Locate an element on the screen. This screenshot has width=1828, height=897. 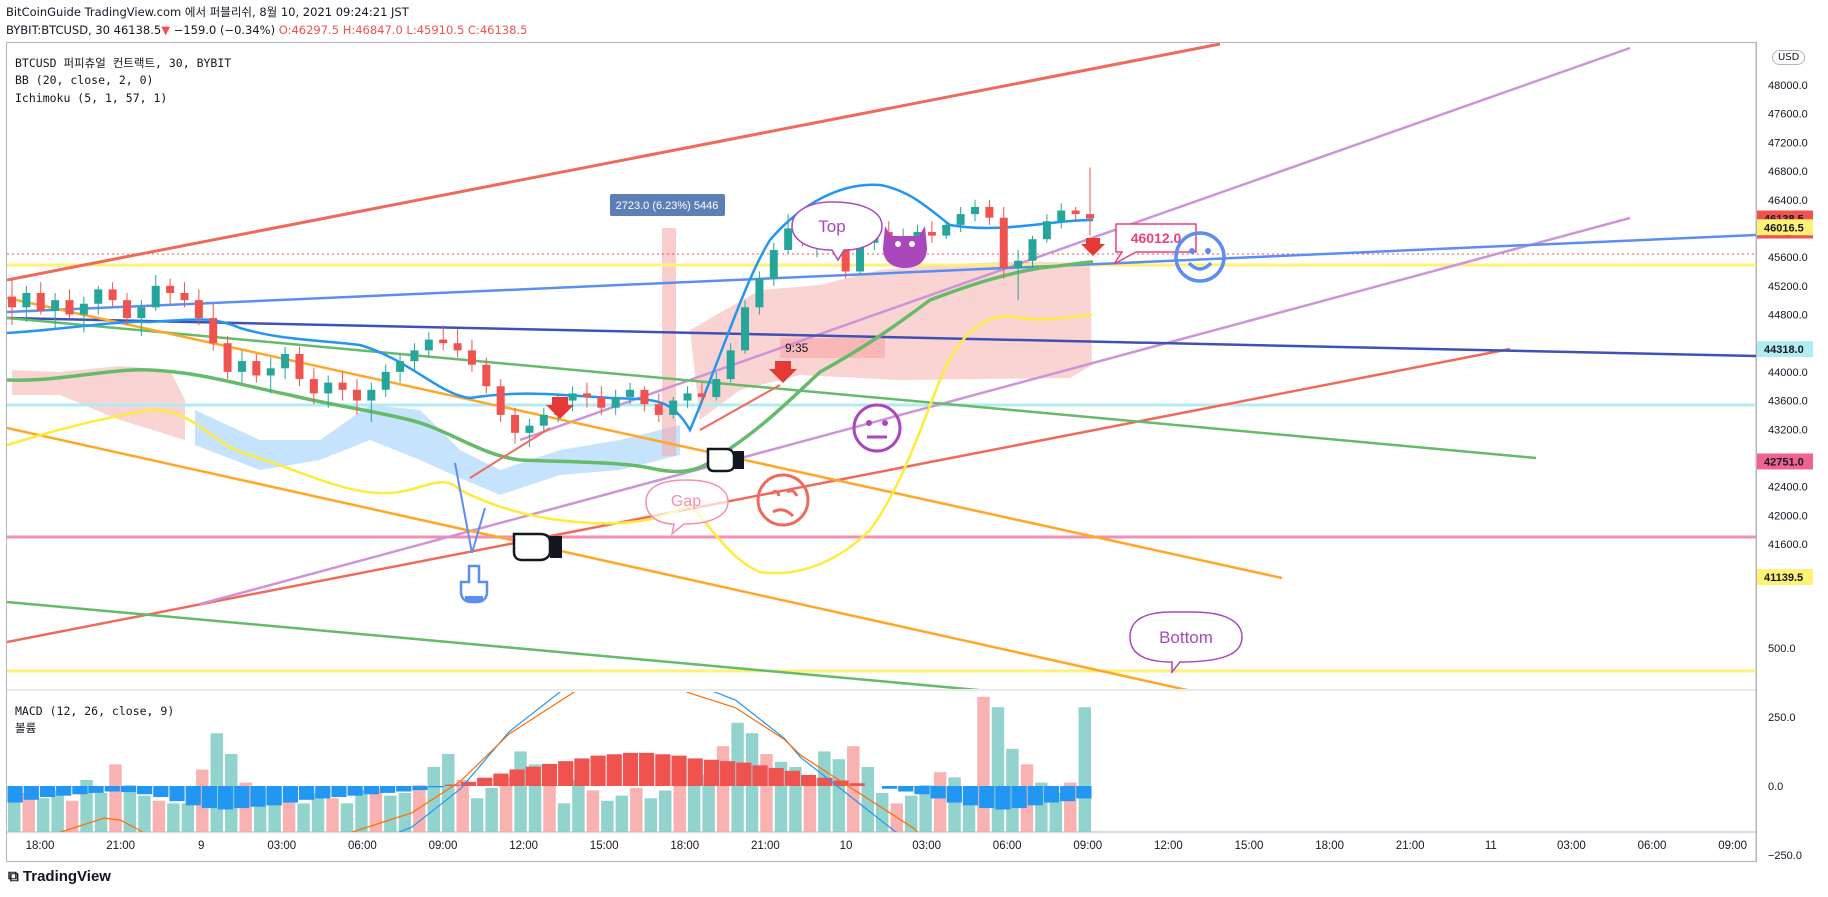
close-value: C:46138.5 is located at coordinates (497, 30).